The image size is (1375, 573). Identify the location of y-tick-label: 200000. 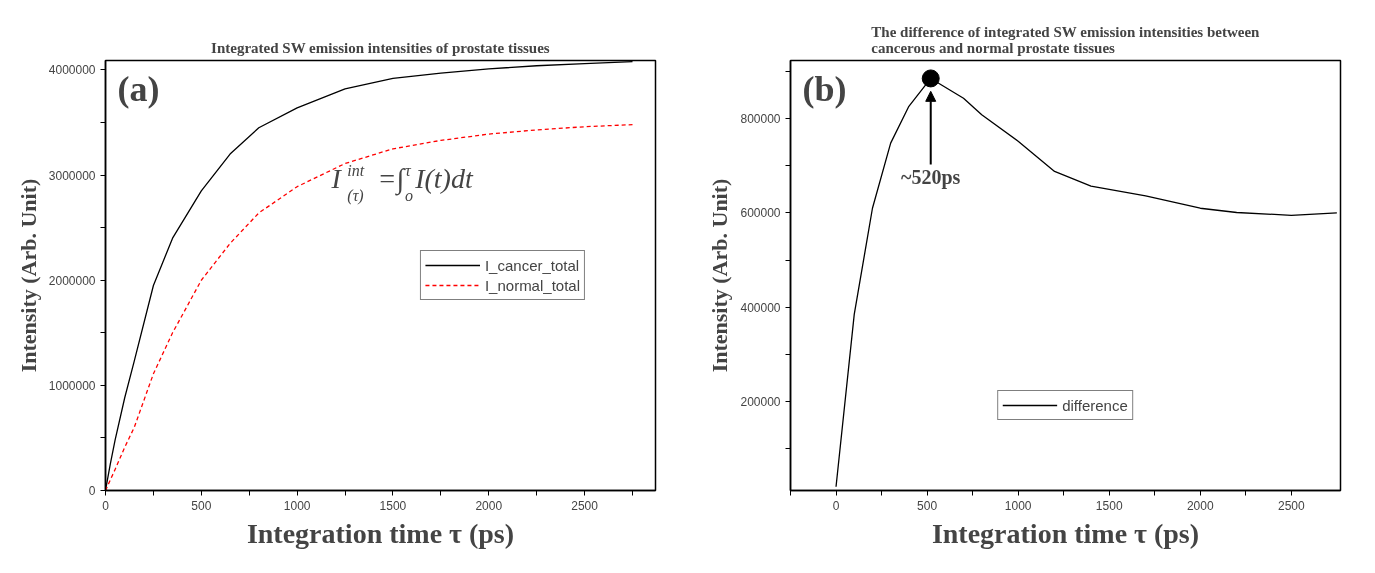
(760, 402).